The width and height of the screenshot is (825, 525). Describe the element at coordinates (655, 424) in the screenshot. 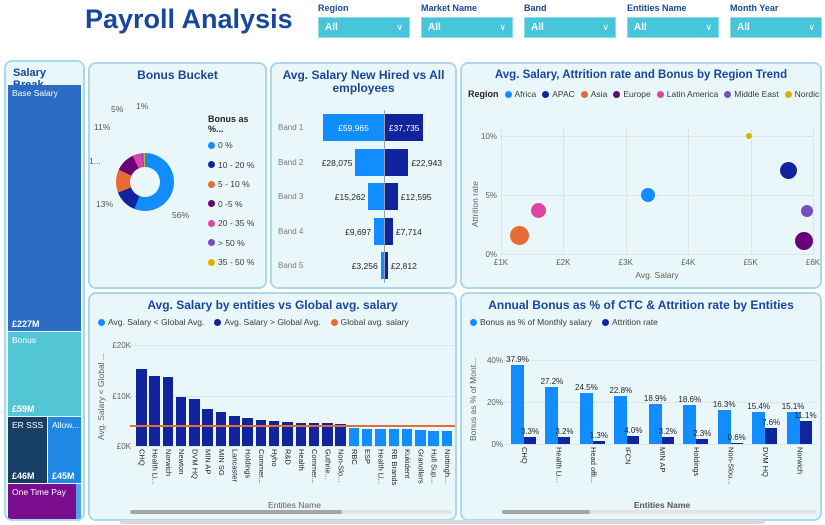

I see `bonus-bar-min-ap` at that location.